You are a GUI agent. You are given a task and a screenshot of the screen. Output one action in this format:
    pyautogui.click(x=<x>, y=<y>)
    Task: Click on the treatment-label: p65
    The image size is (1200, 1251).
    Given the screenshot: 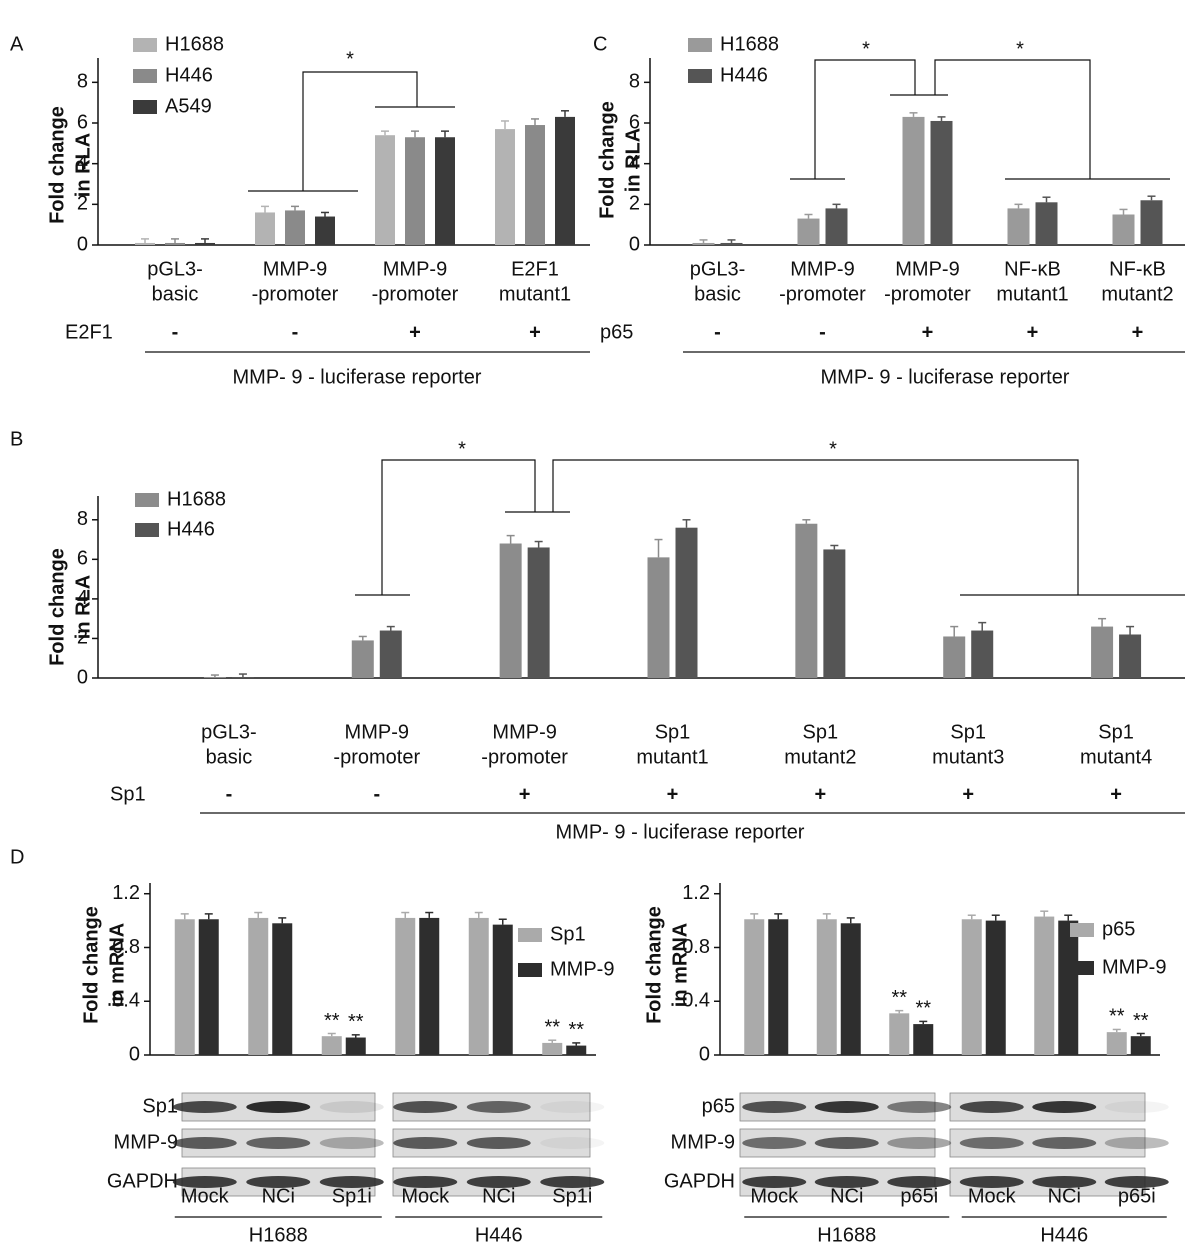 What is the action you would take?
    pyautogui.click(x=616, y=332)
    